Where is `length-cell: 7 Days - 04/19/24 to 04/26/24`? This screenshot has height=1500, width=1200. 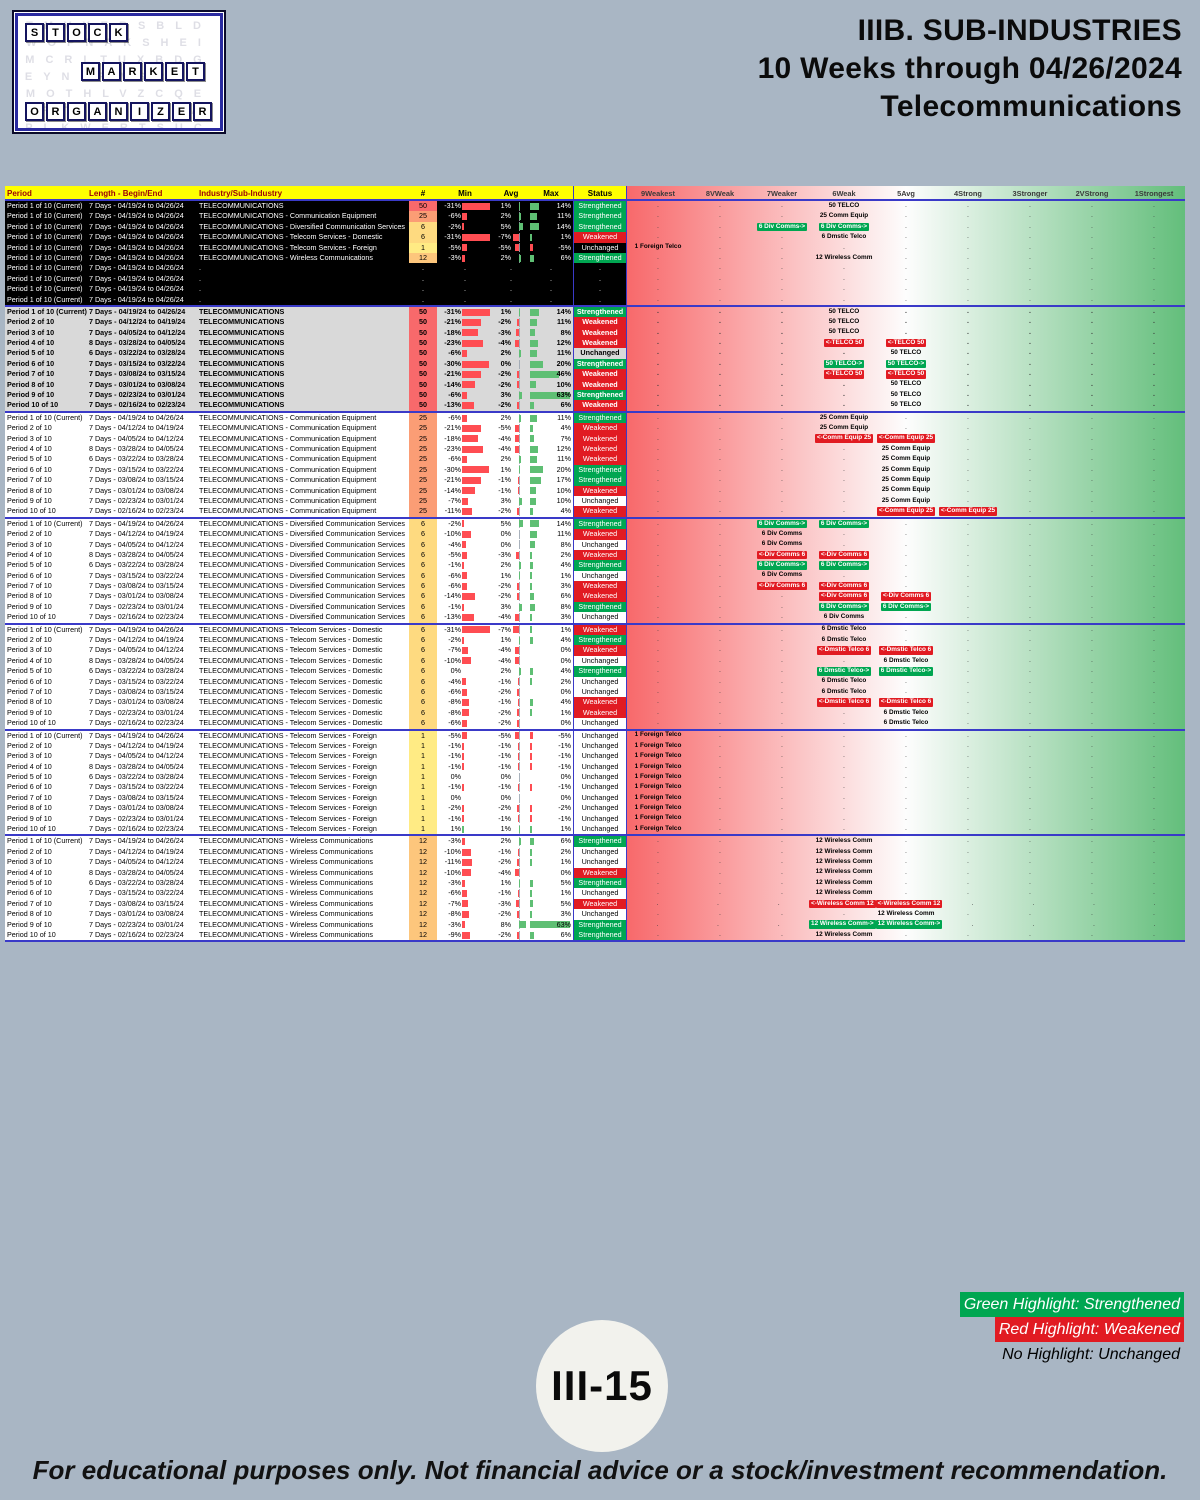
length-cell: 7 Days - 04/19/24 to 04/26/24 is located at coordinates (136, 205).